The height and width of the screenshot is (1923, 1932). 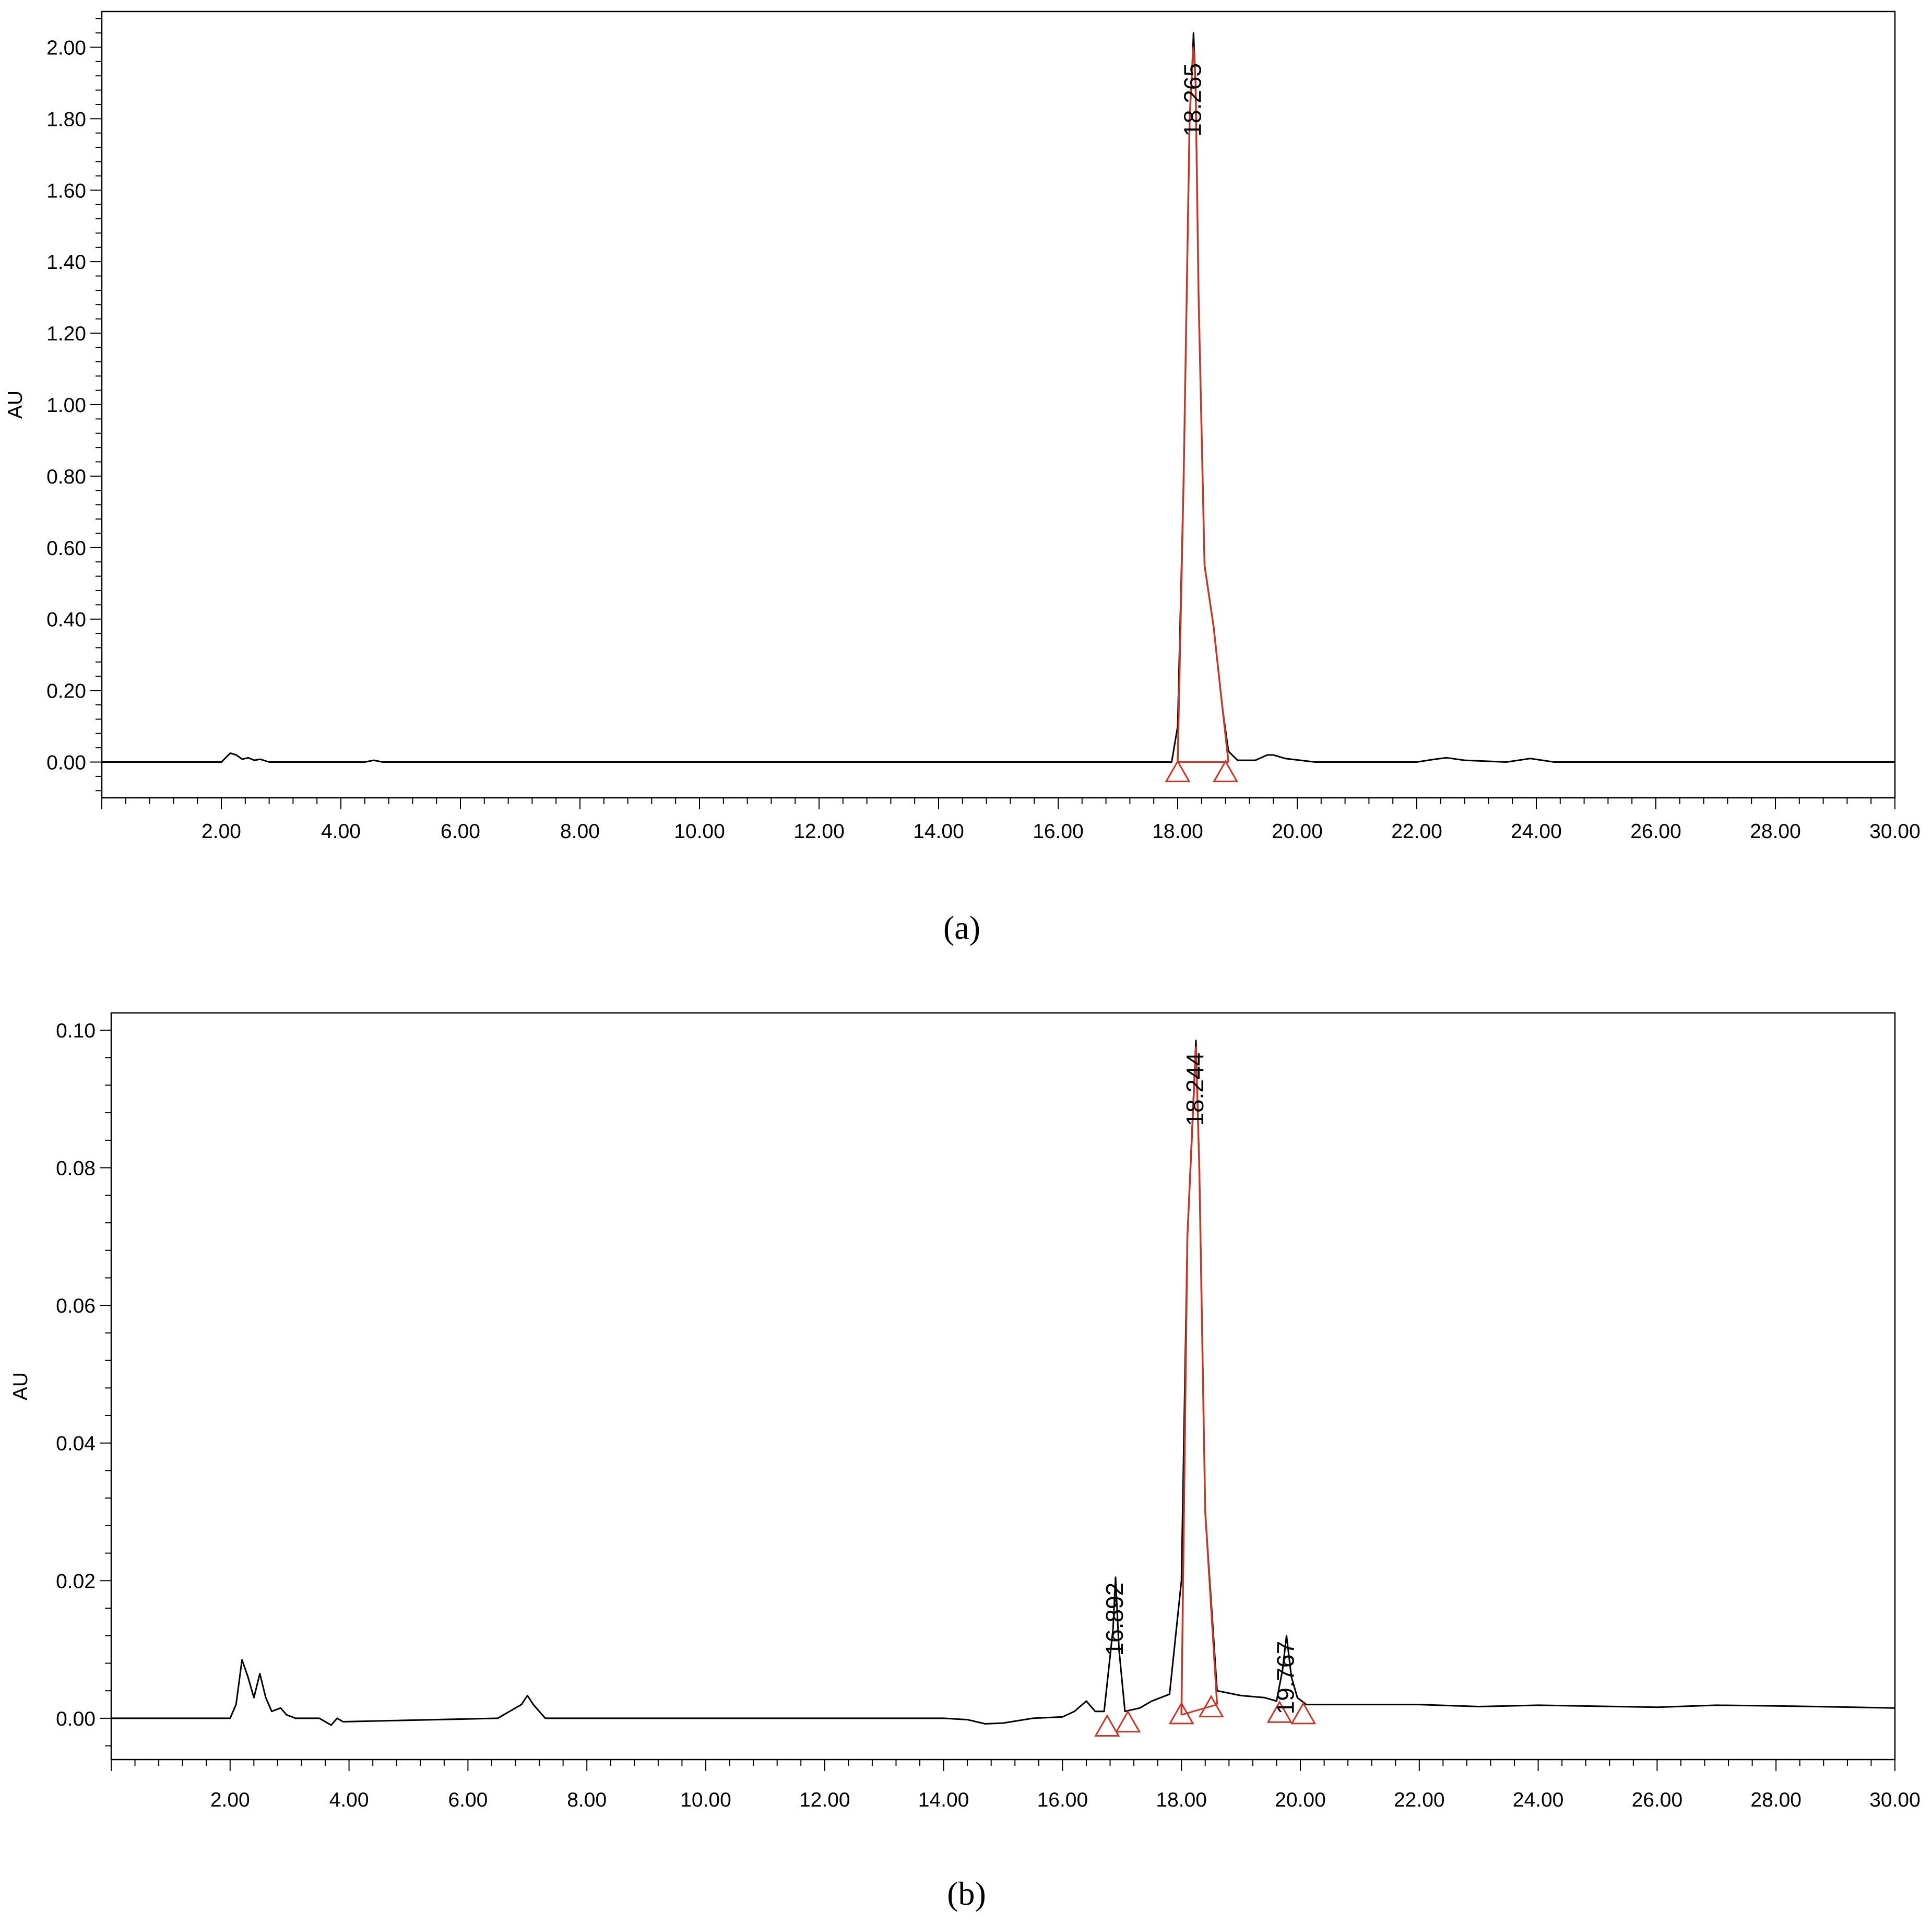 I want to click on y-tick-label: 1.60, so click(x=66, y=191).